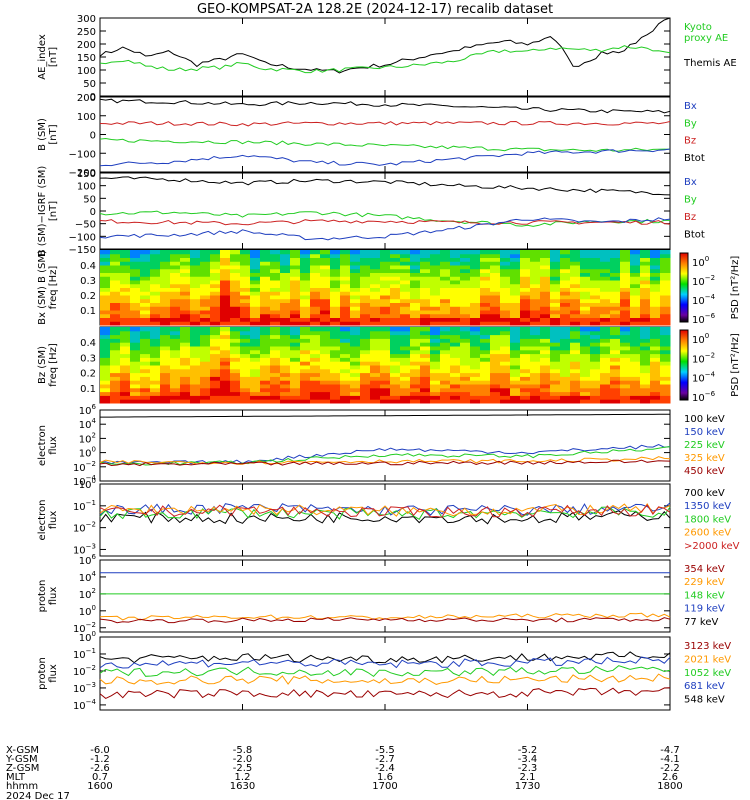 The image size is (750, 800). Describe the element at coordinates (528, 768) in the screenshot. I see `axis-value-z-3: -2.3` at that location.